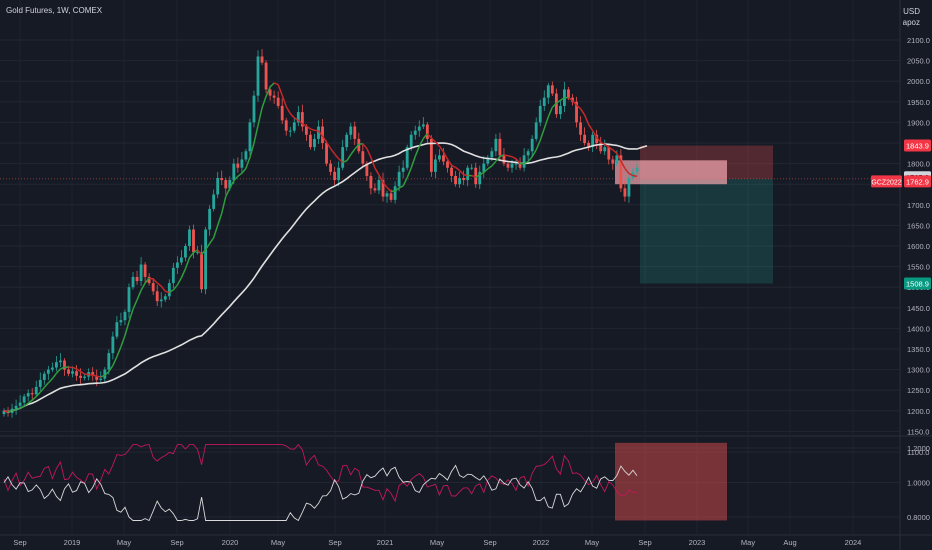 The image size is (932, 550). I want to click on exchange: COMEX, so click(87, 10).